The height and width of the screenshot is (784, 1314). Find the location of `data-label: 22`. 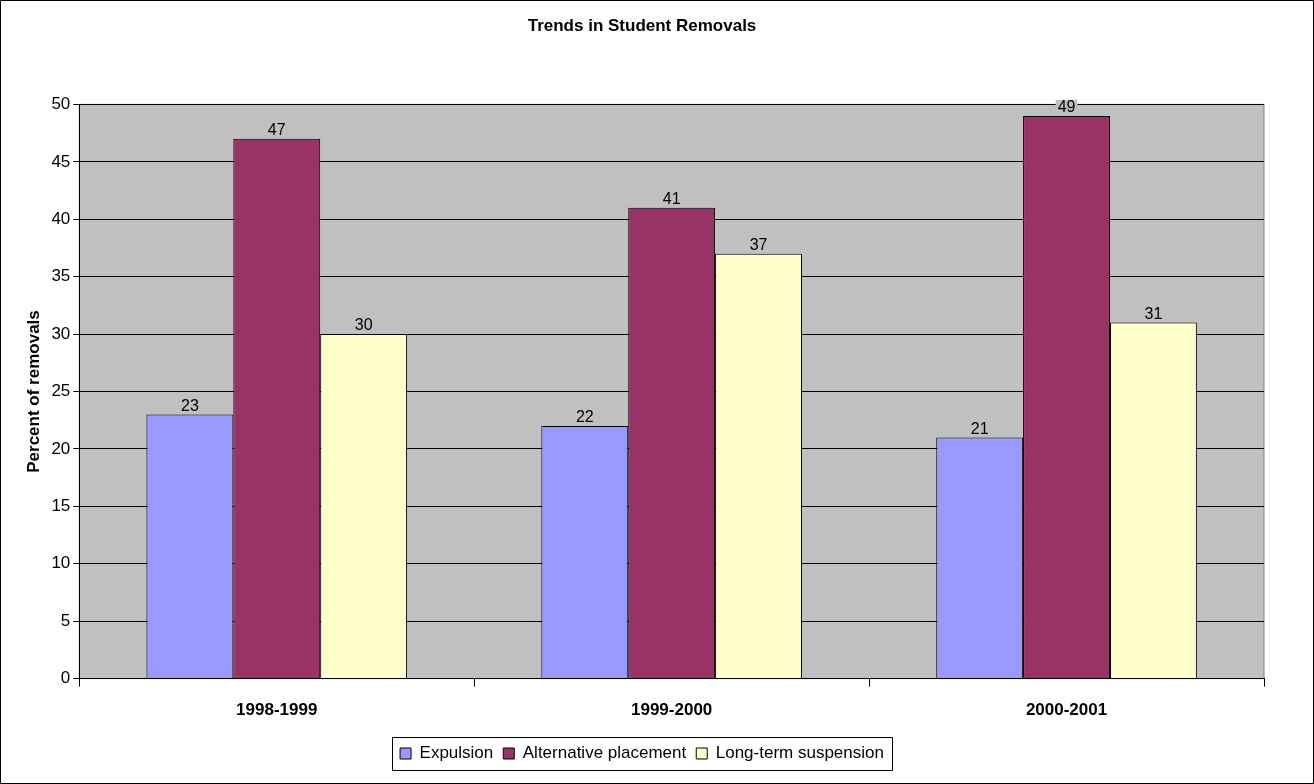

data-label: 22 is located at coordinates (584, 417).